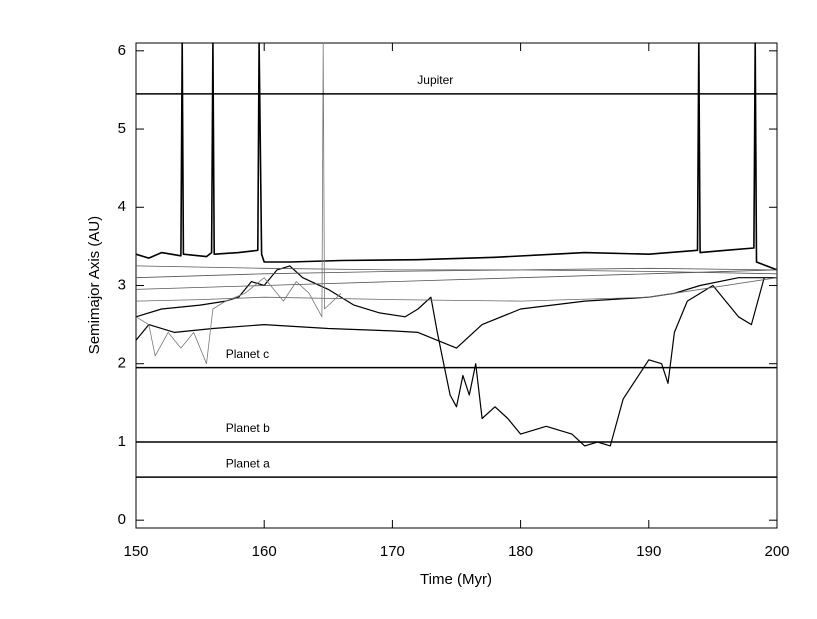 The image size is (817, 619). I want to click on x-tick-label: 190, so click(648, 551).